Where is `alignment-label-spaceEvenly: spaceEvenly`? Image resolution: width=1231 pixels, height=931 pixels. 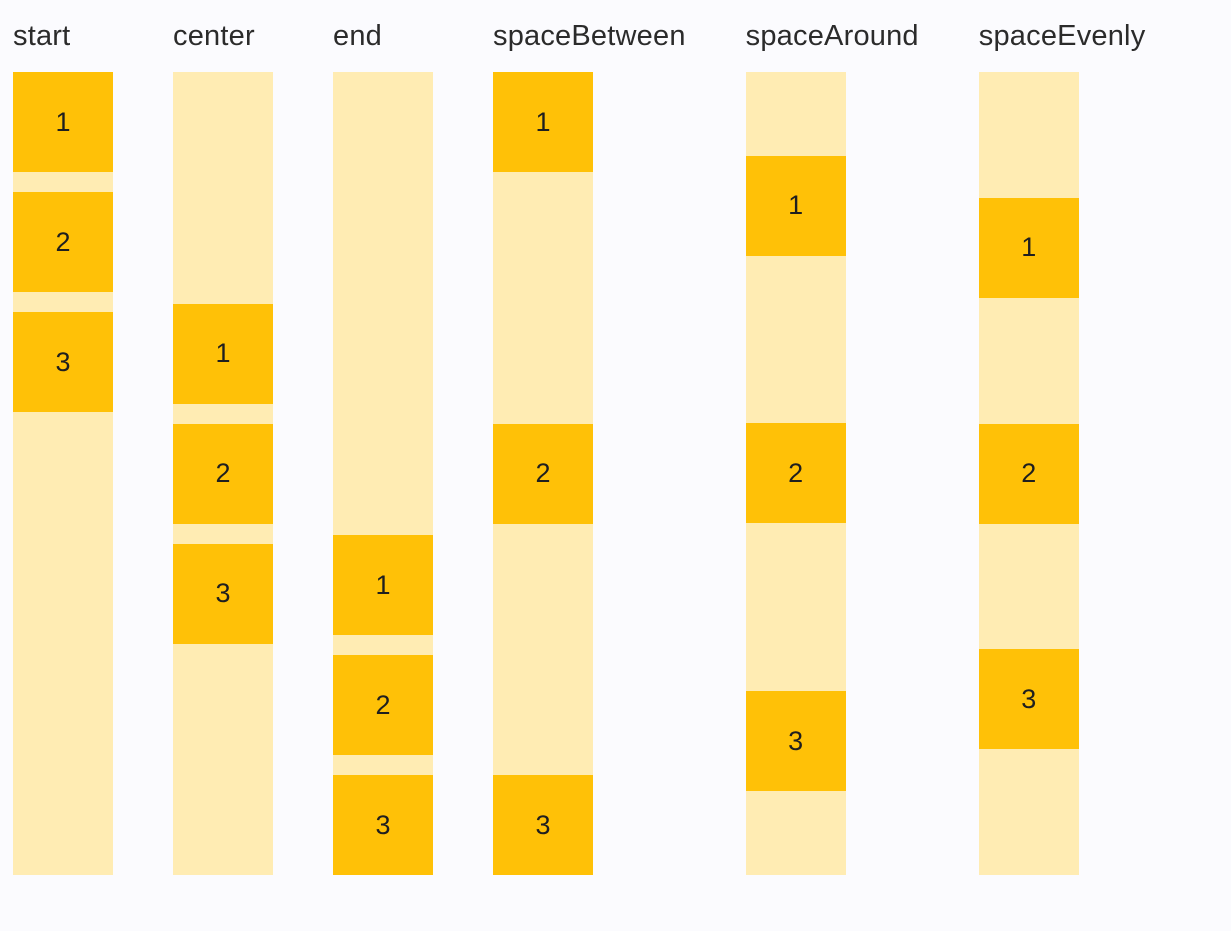
alignment-label-spaceEvenly: spaceEvenly is located at coordinates (1062, 36).